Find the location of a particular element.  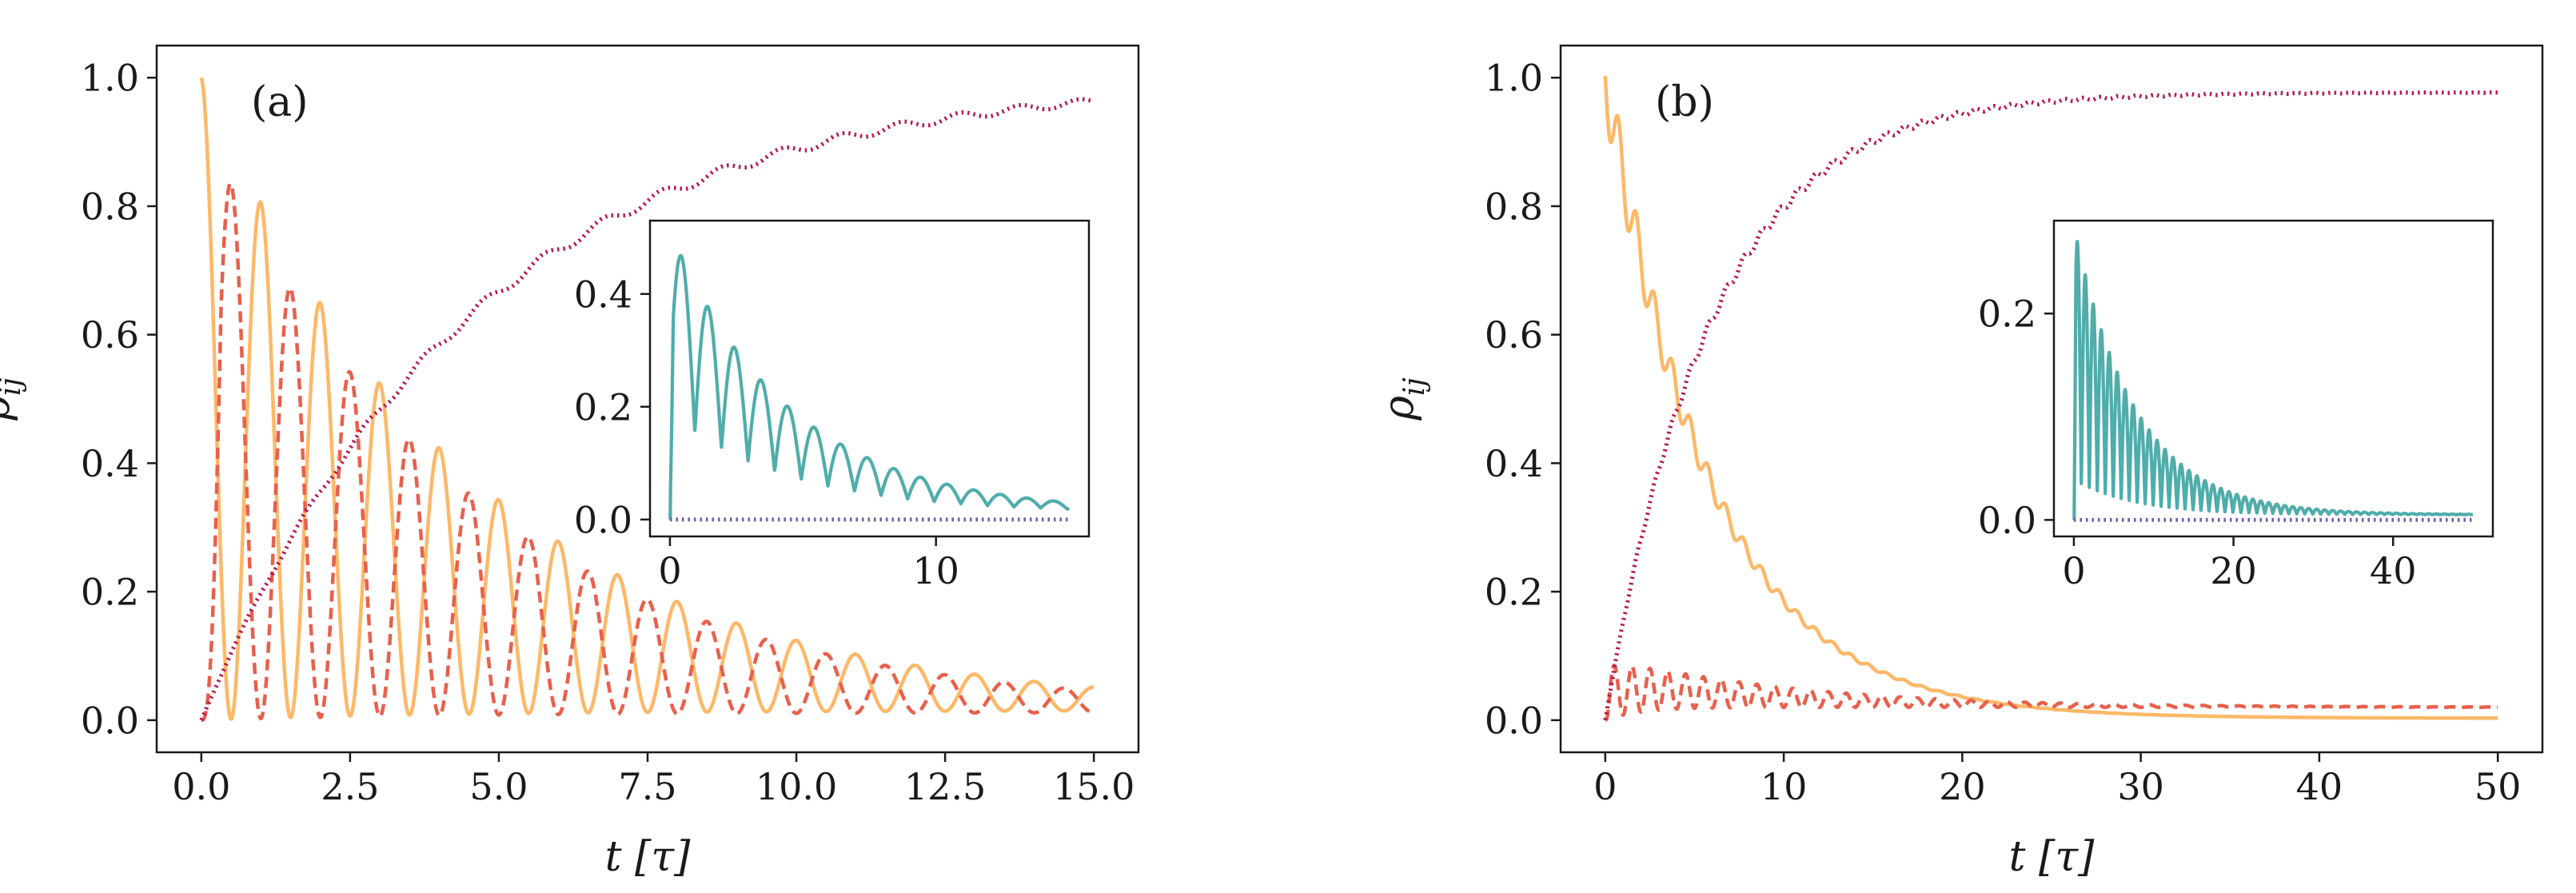

a-inset-ytick-label: 0.2 is located at coordinates (603, 407).